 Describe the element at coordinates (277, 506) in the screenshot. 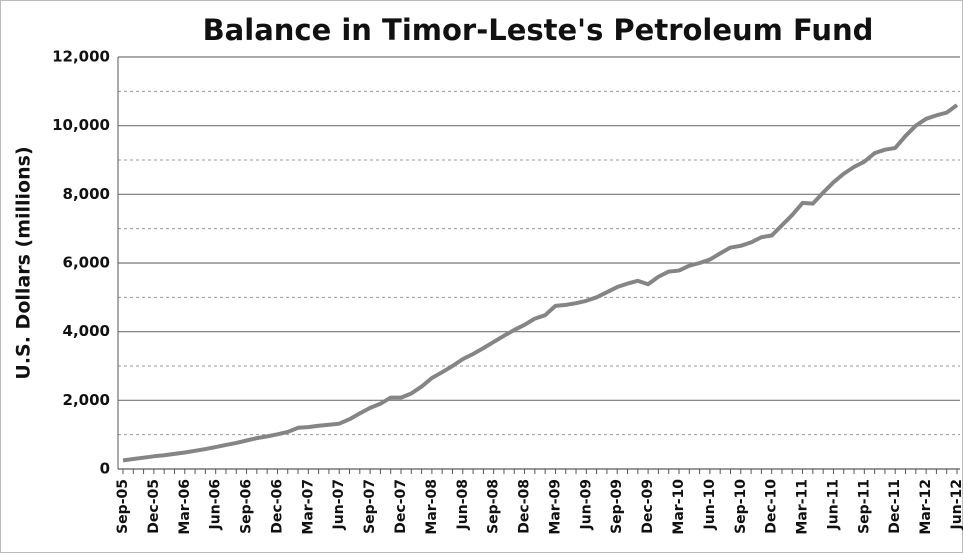

I see `x-tick-label: Dec-06` at that location.